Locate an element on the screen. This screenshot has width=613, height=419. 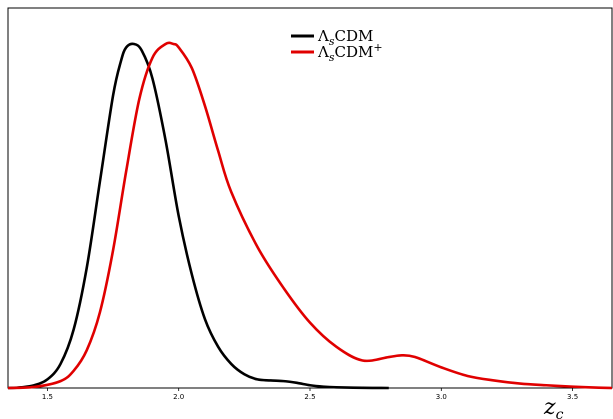
x-tick-label: 1.5 is located at coordinates (47, 397).